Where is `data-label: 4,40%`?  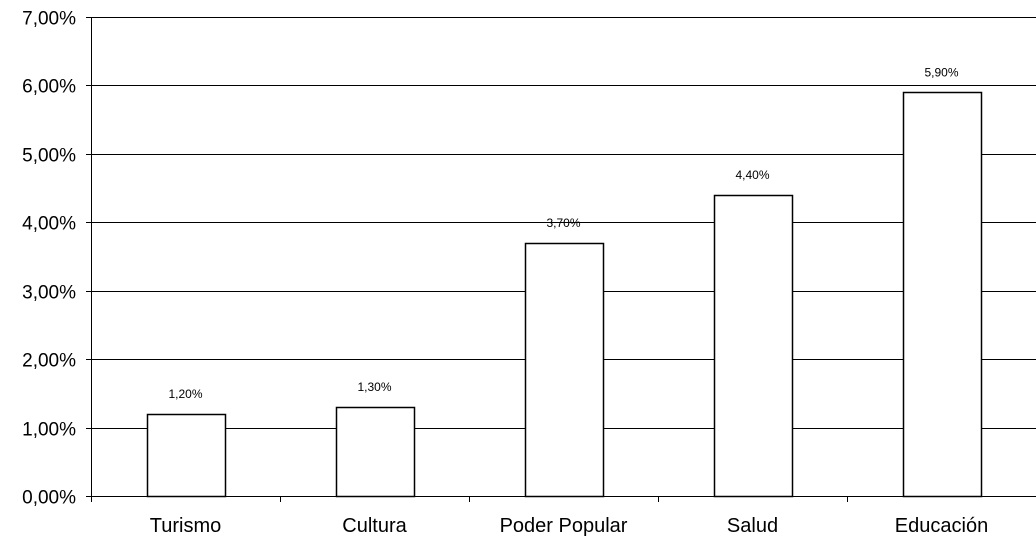
data-label: 4,40% is located at coordinates (752, 175).